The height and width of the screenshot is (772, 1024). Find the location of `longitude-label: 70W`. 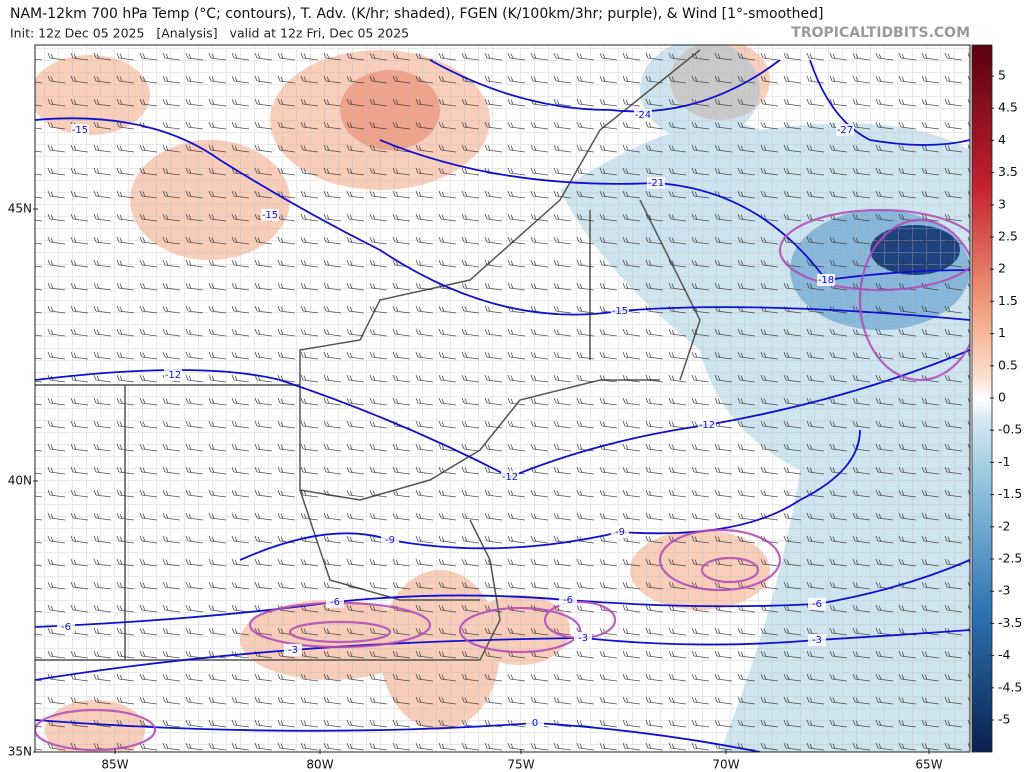

longitude-label: 70W is located at coordinates (725, 765).